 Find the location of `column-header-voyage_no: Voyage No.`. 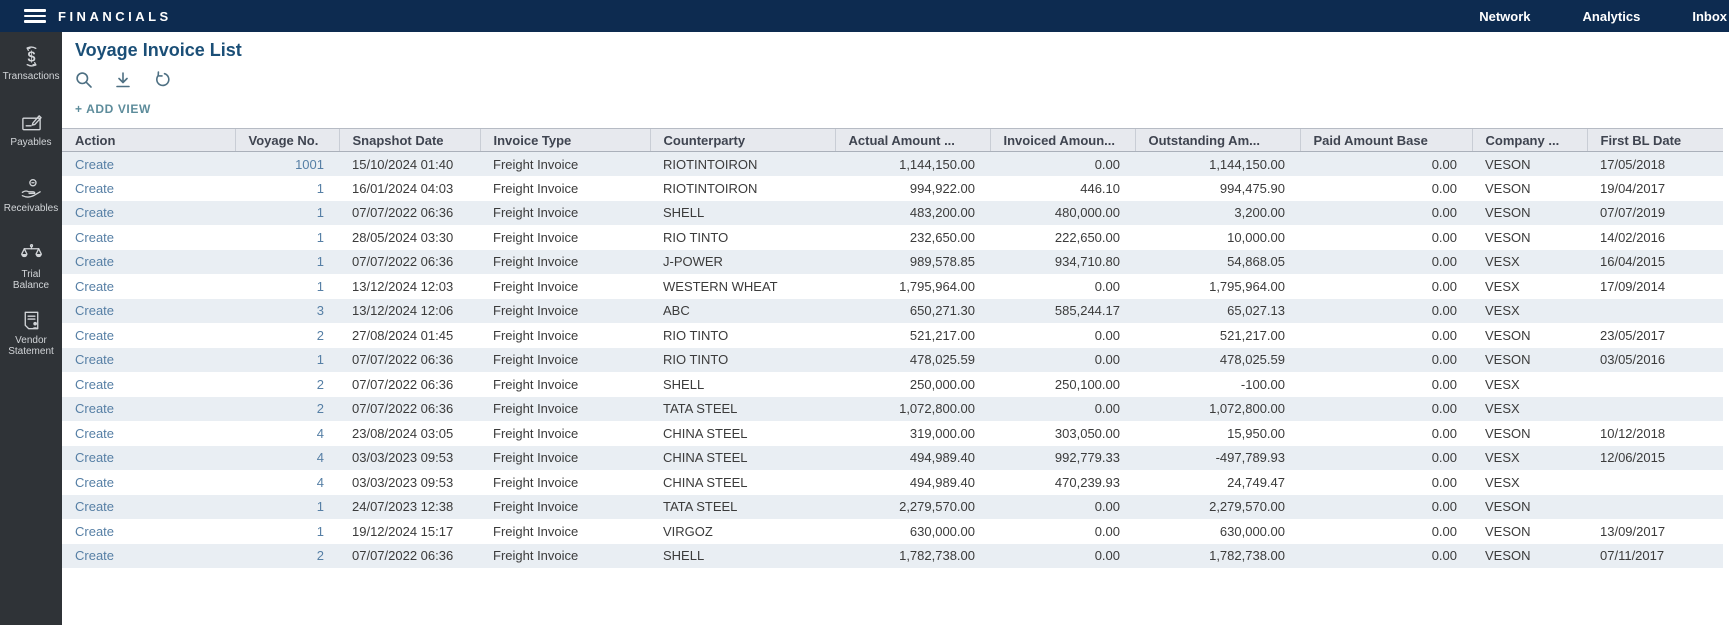

column-header-voyage_no: Voyage No. is located at coordinates (286, 140).